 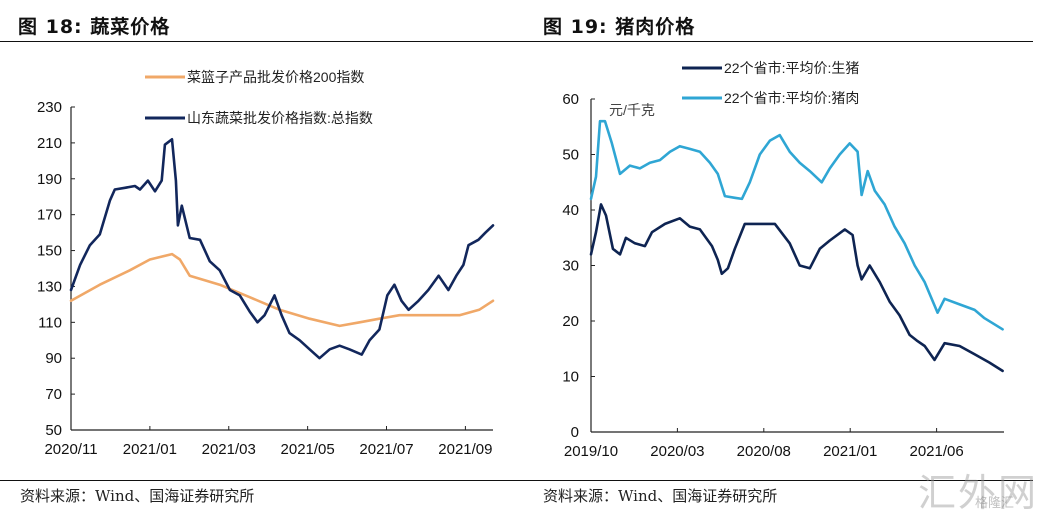 I want to click on right-x-tick-label: 2019/10, so click(x=591, y=451).